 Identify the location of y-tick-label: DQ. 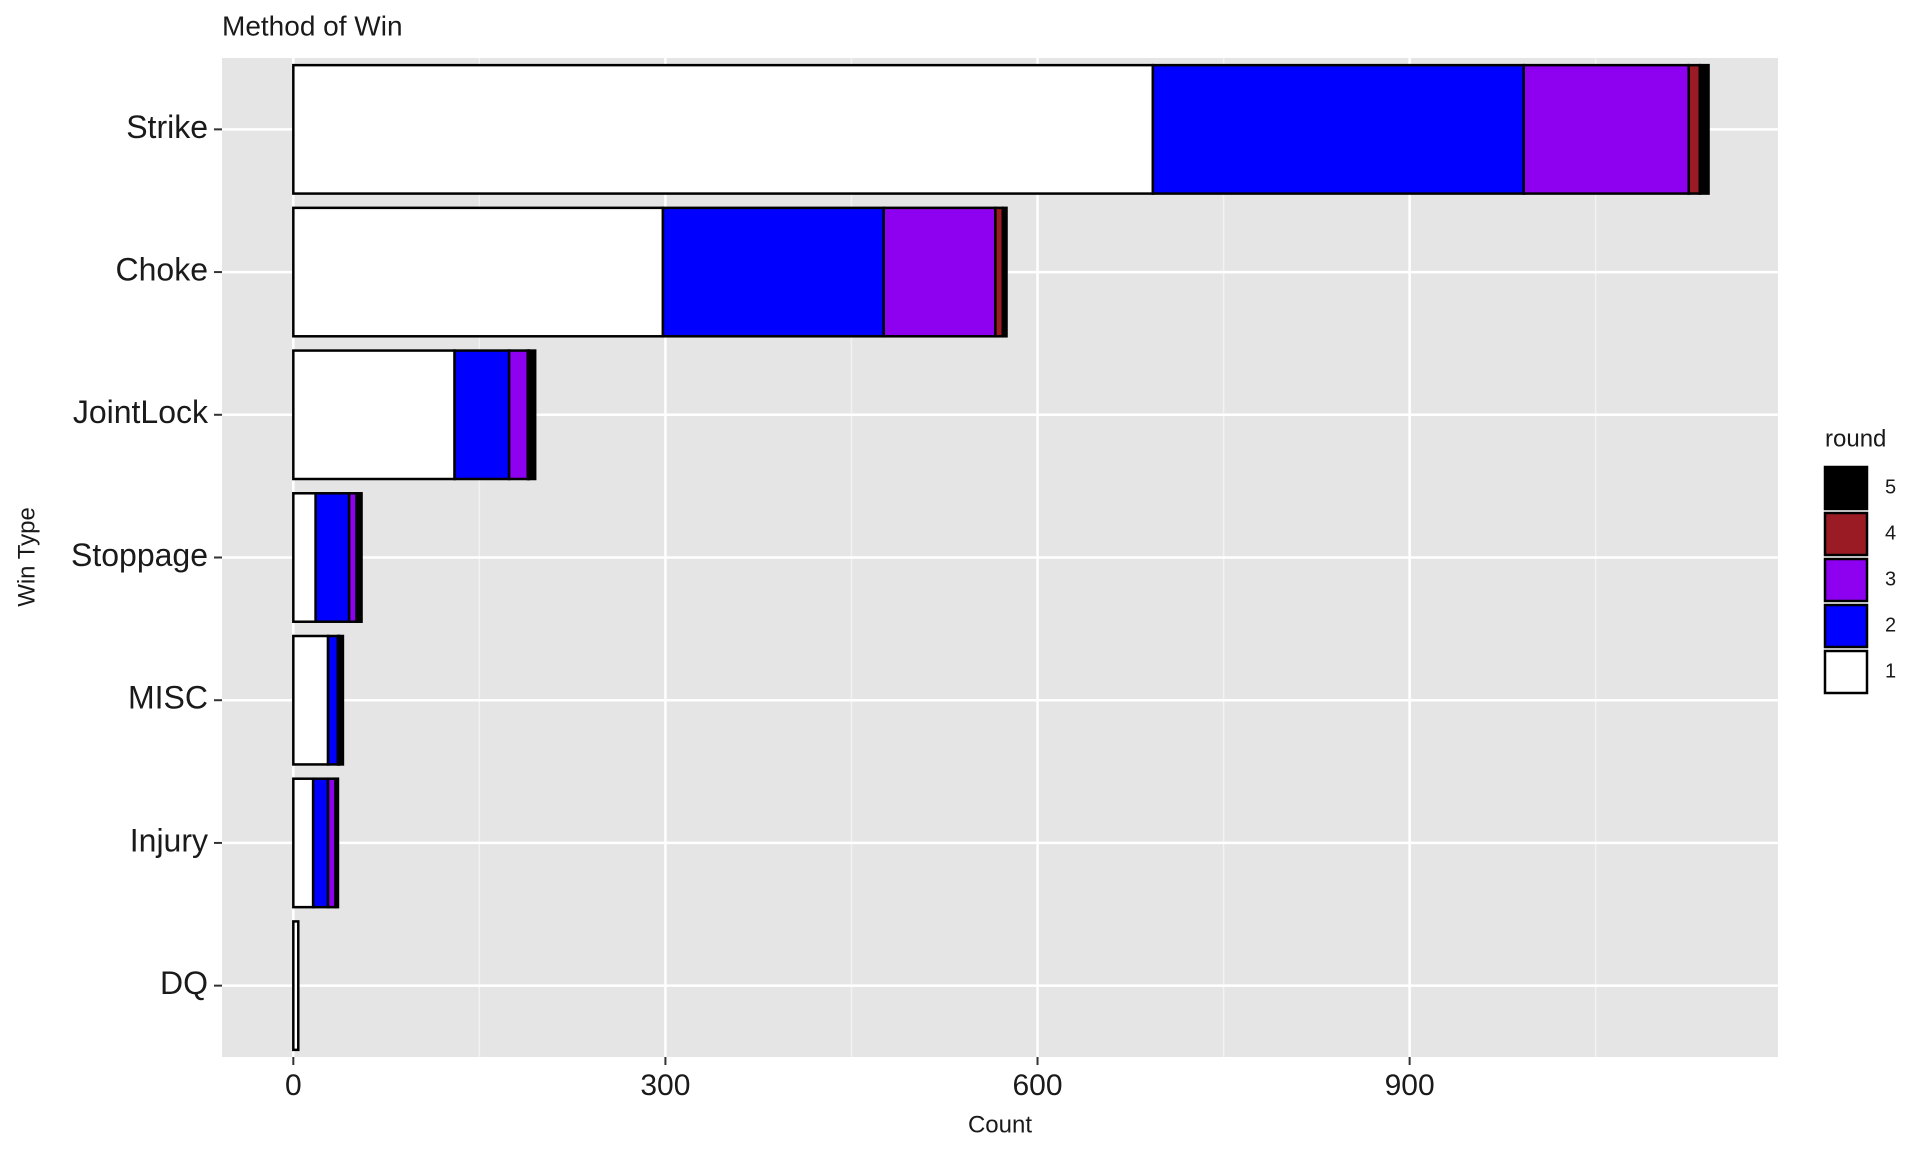
(184, 983).